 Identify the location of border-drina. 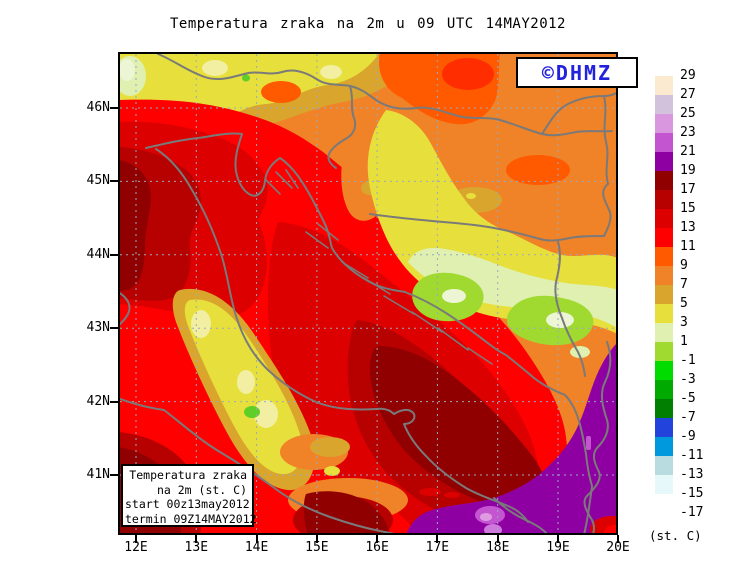
(570, 309).